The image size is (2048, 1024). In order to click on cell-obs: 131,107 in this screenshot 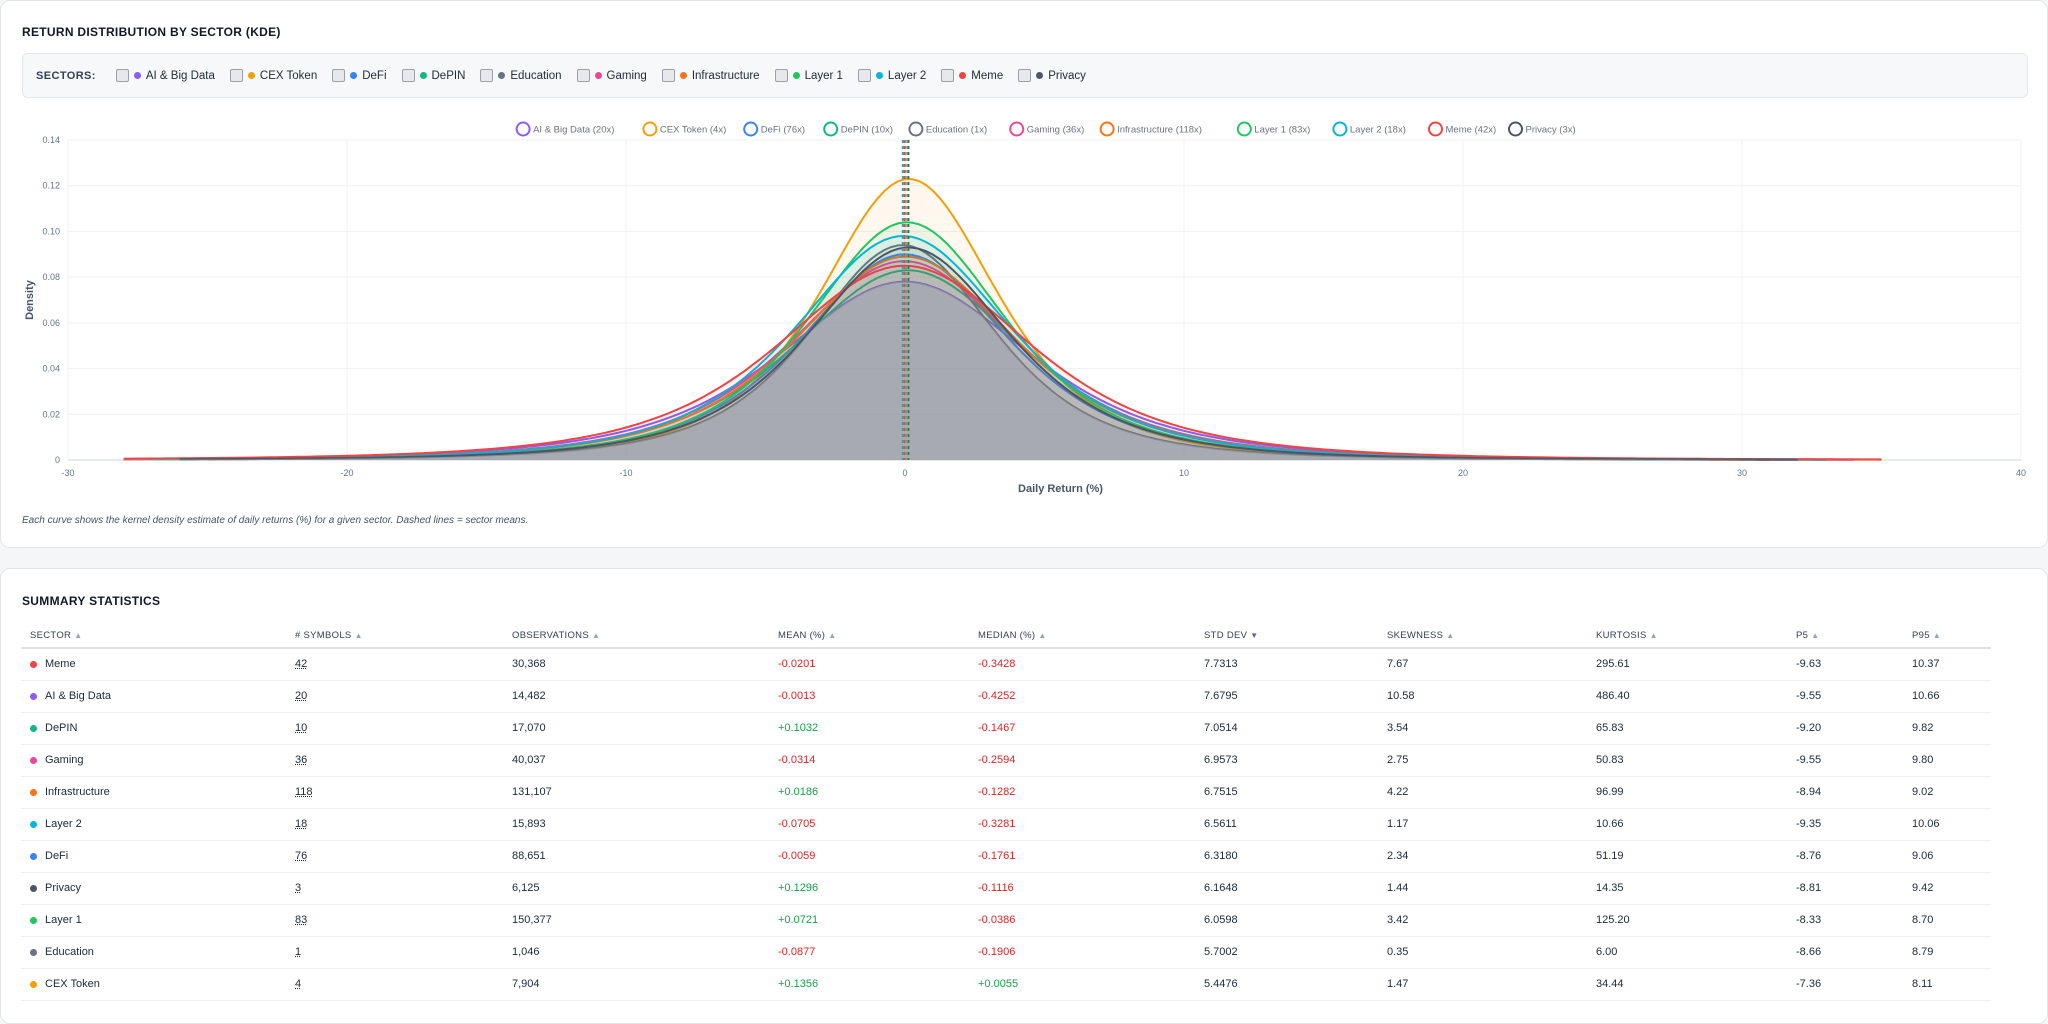, I will do `click(636, 792)`.